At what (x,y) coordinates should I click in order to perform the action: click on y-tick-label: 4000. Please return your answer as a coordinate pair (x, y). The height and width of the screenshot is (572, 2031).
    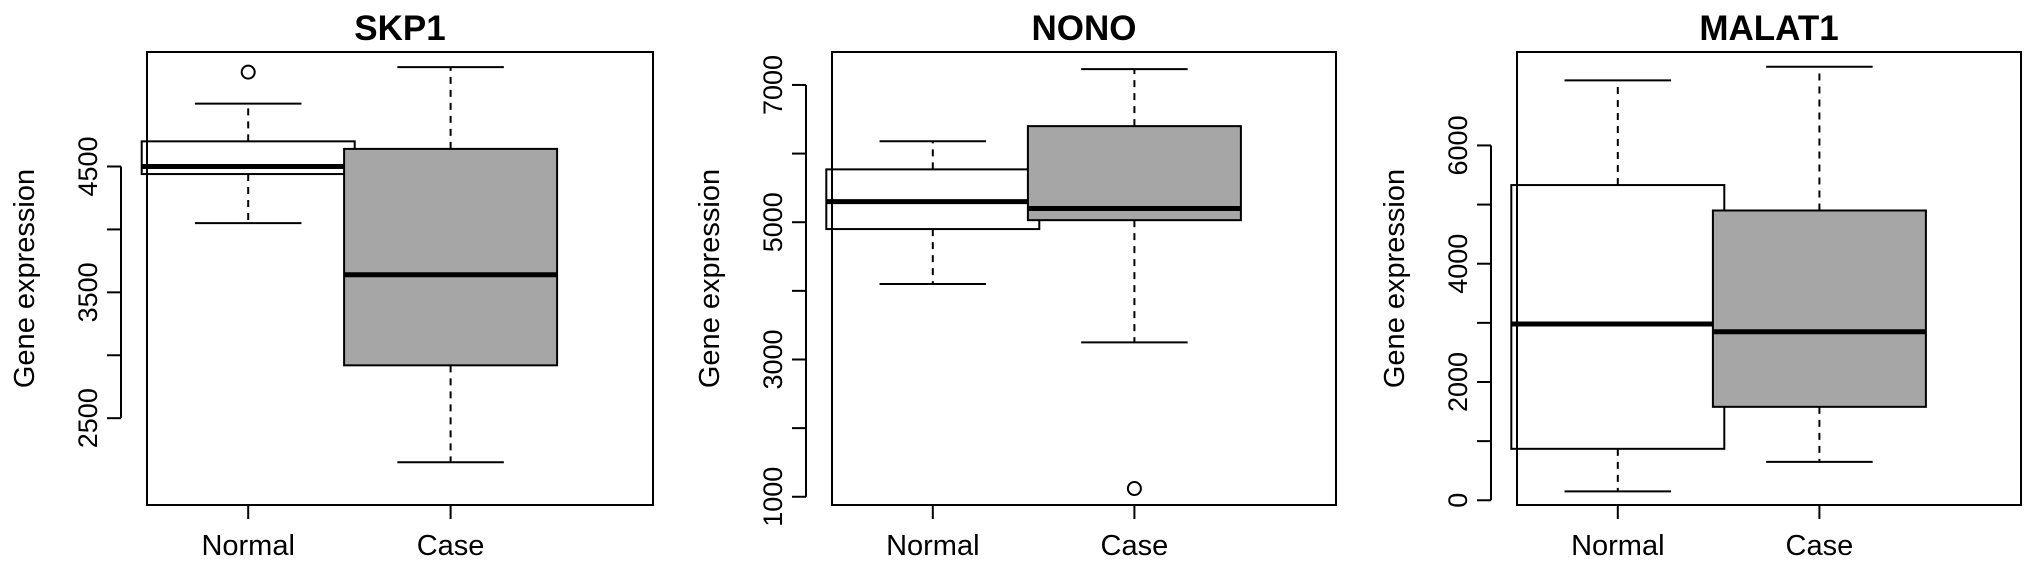
    Looking at the image, I should click on (1458, 264).